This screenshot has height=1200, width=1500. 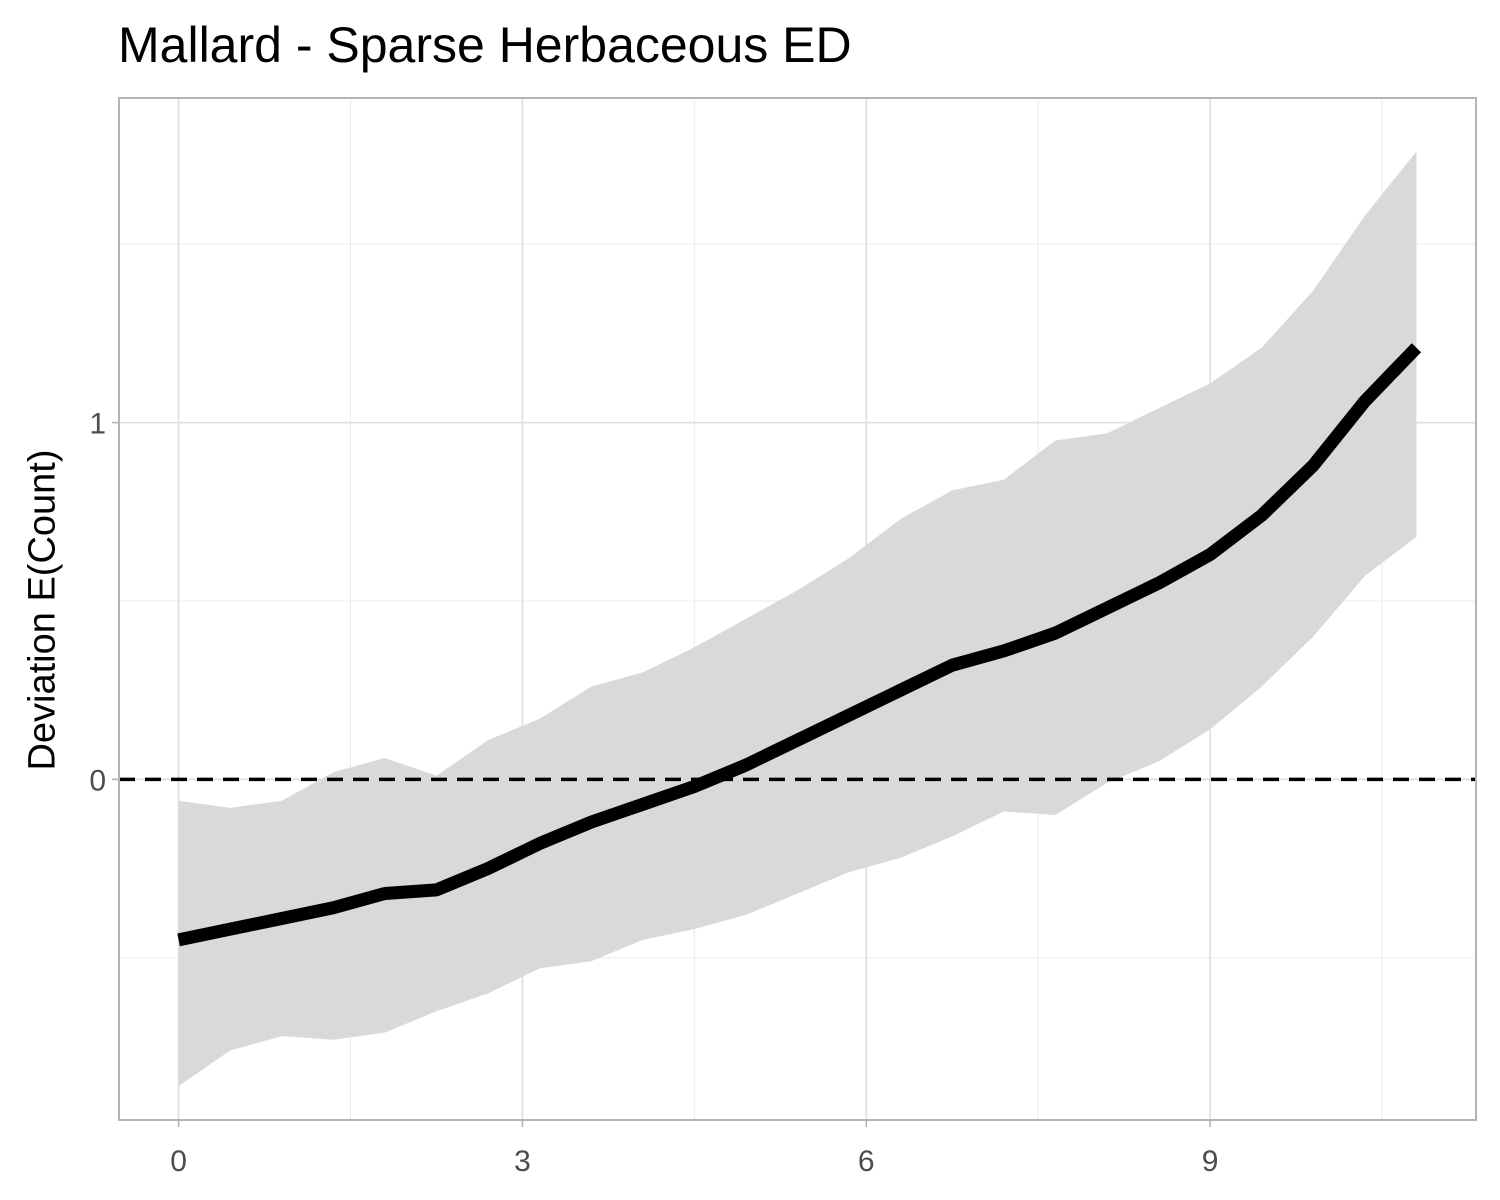 I want to click on x-tick-label: 0, so click(x=178, y=1161).